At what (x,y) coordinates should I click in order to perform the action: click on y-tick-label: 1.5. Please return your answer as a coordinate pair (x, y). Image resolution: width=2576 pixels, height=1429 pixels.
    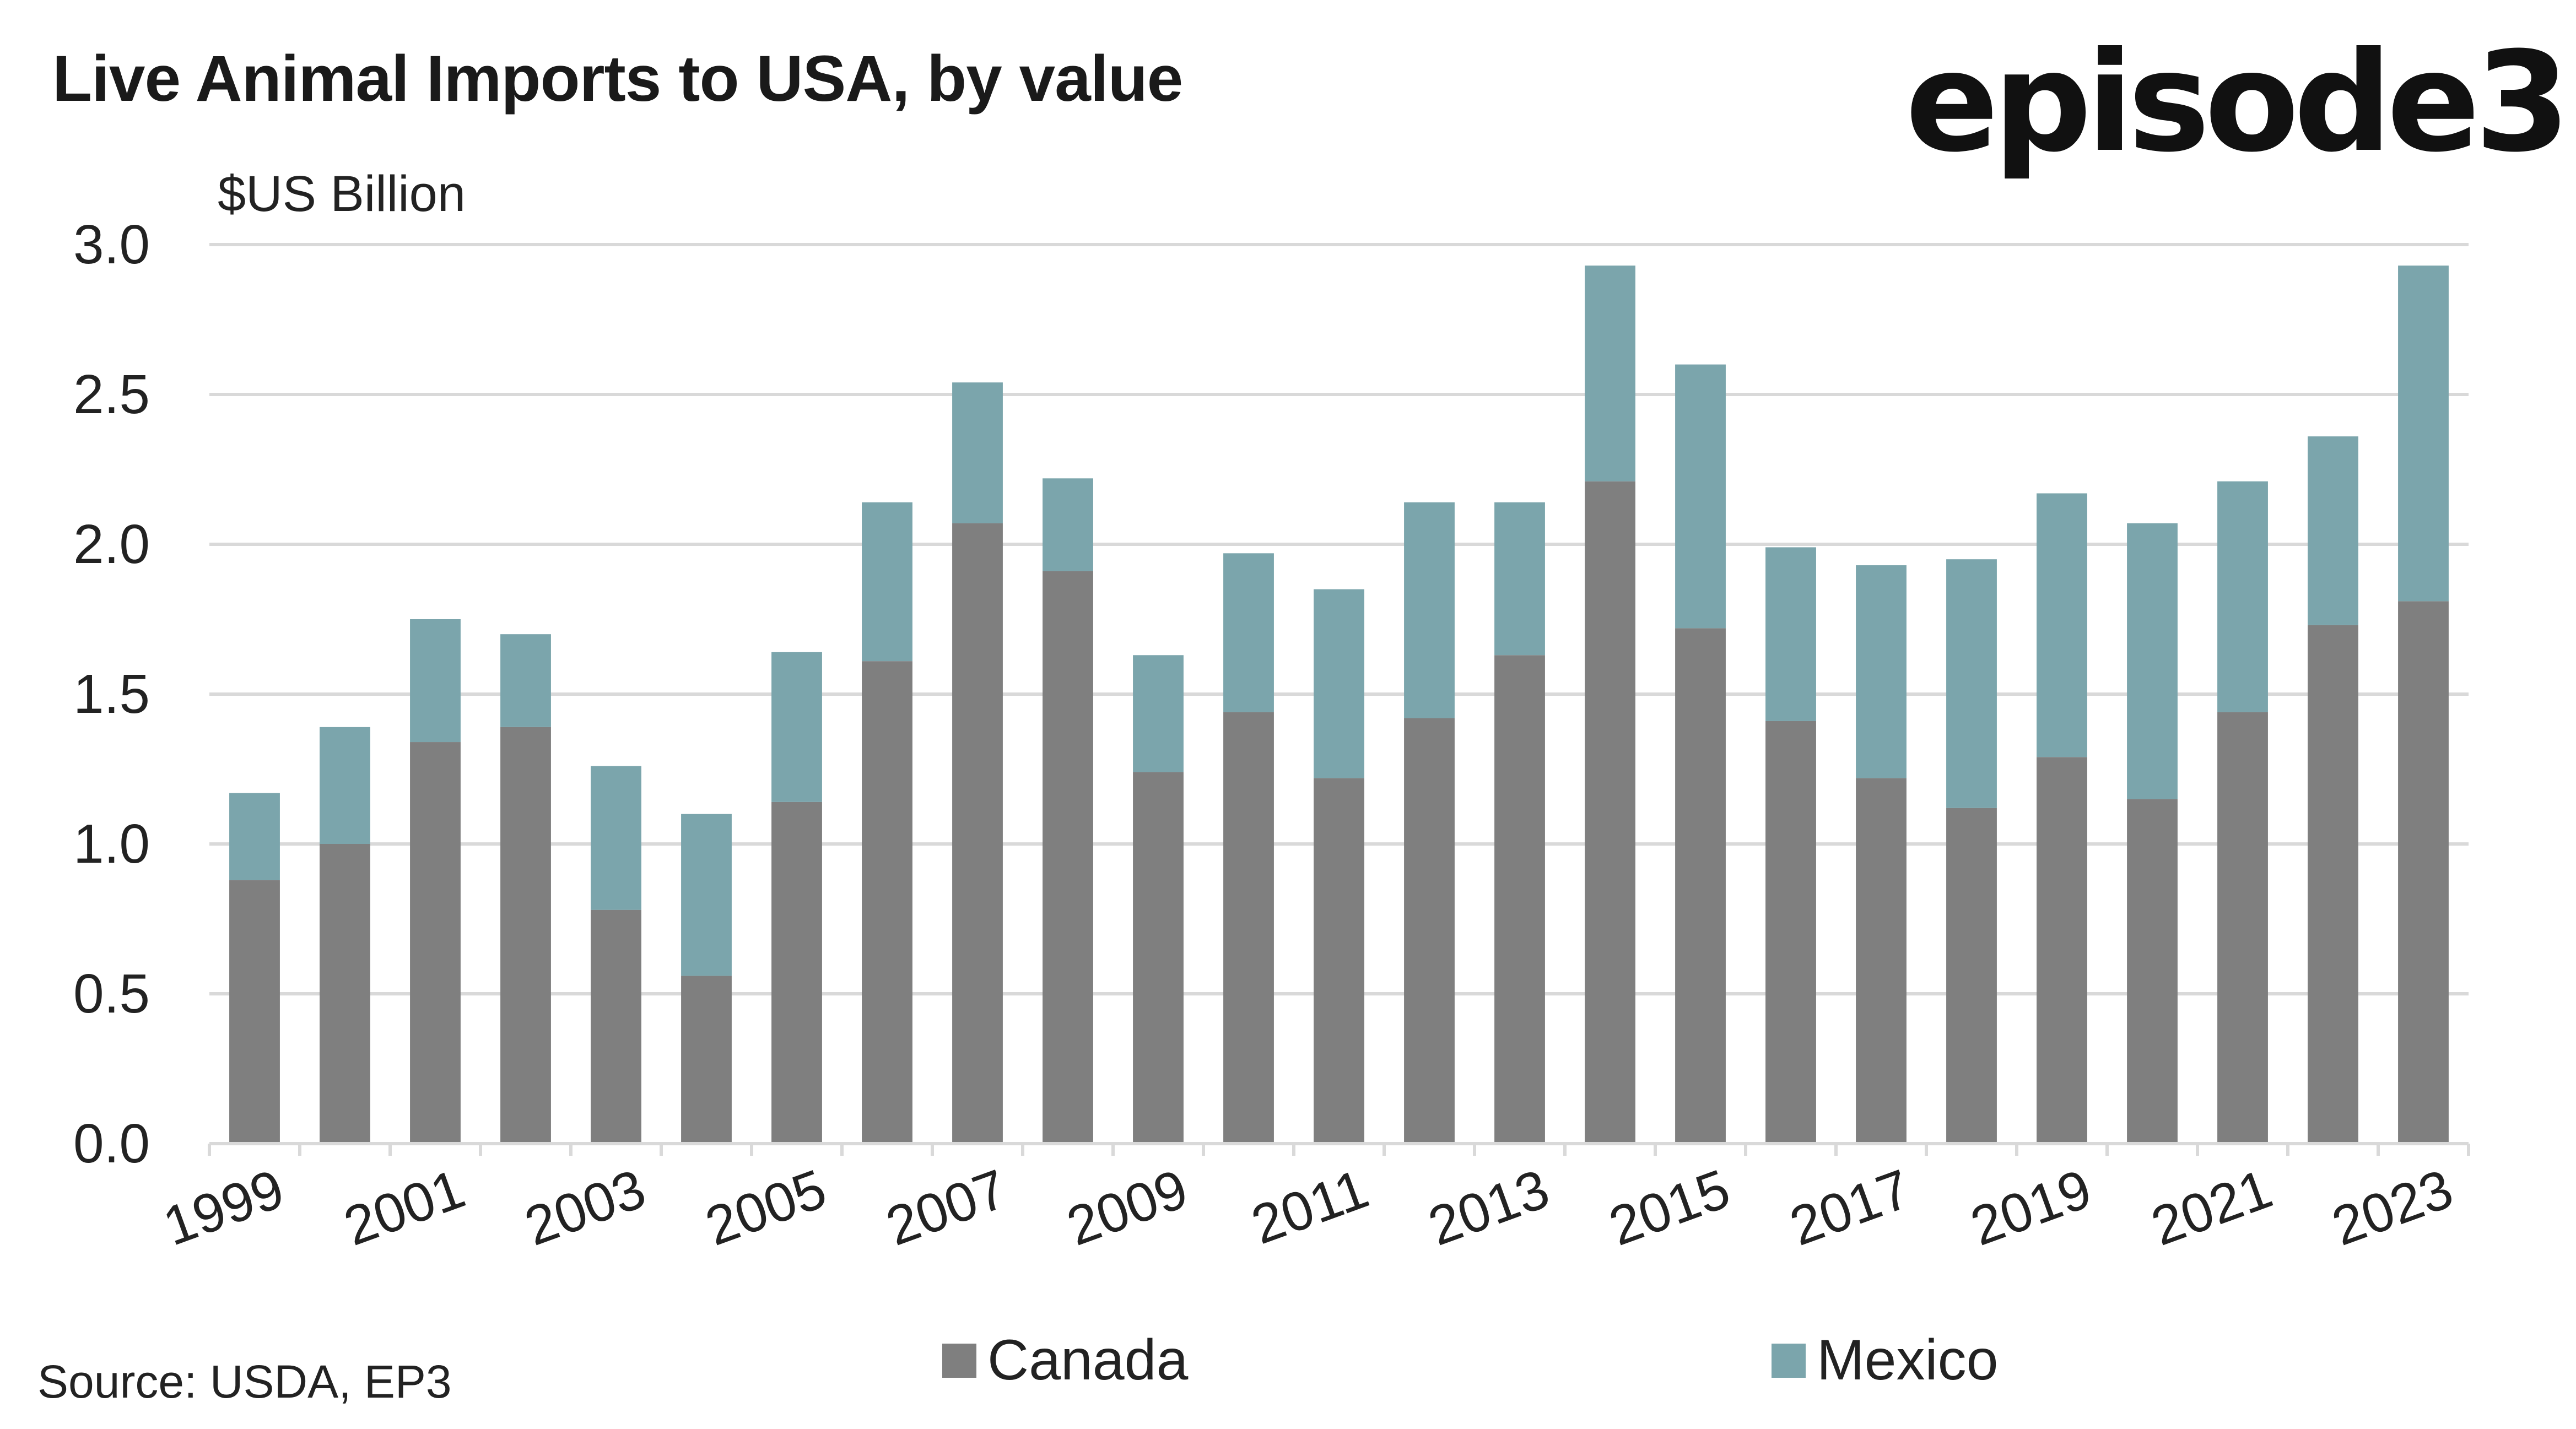
    Looking at the image, I should click on (111, 694).